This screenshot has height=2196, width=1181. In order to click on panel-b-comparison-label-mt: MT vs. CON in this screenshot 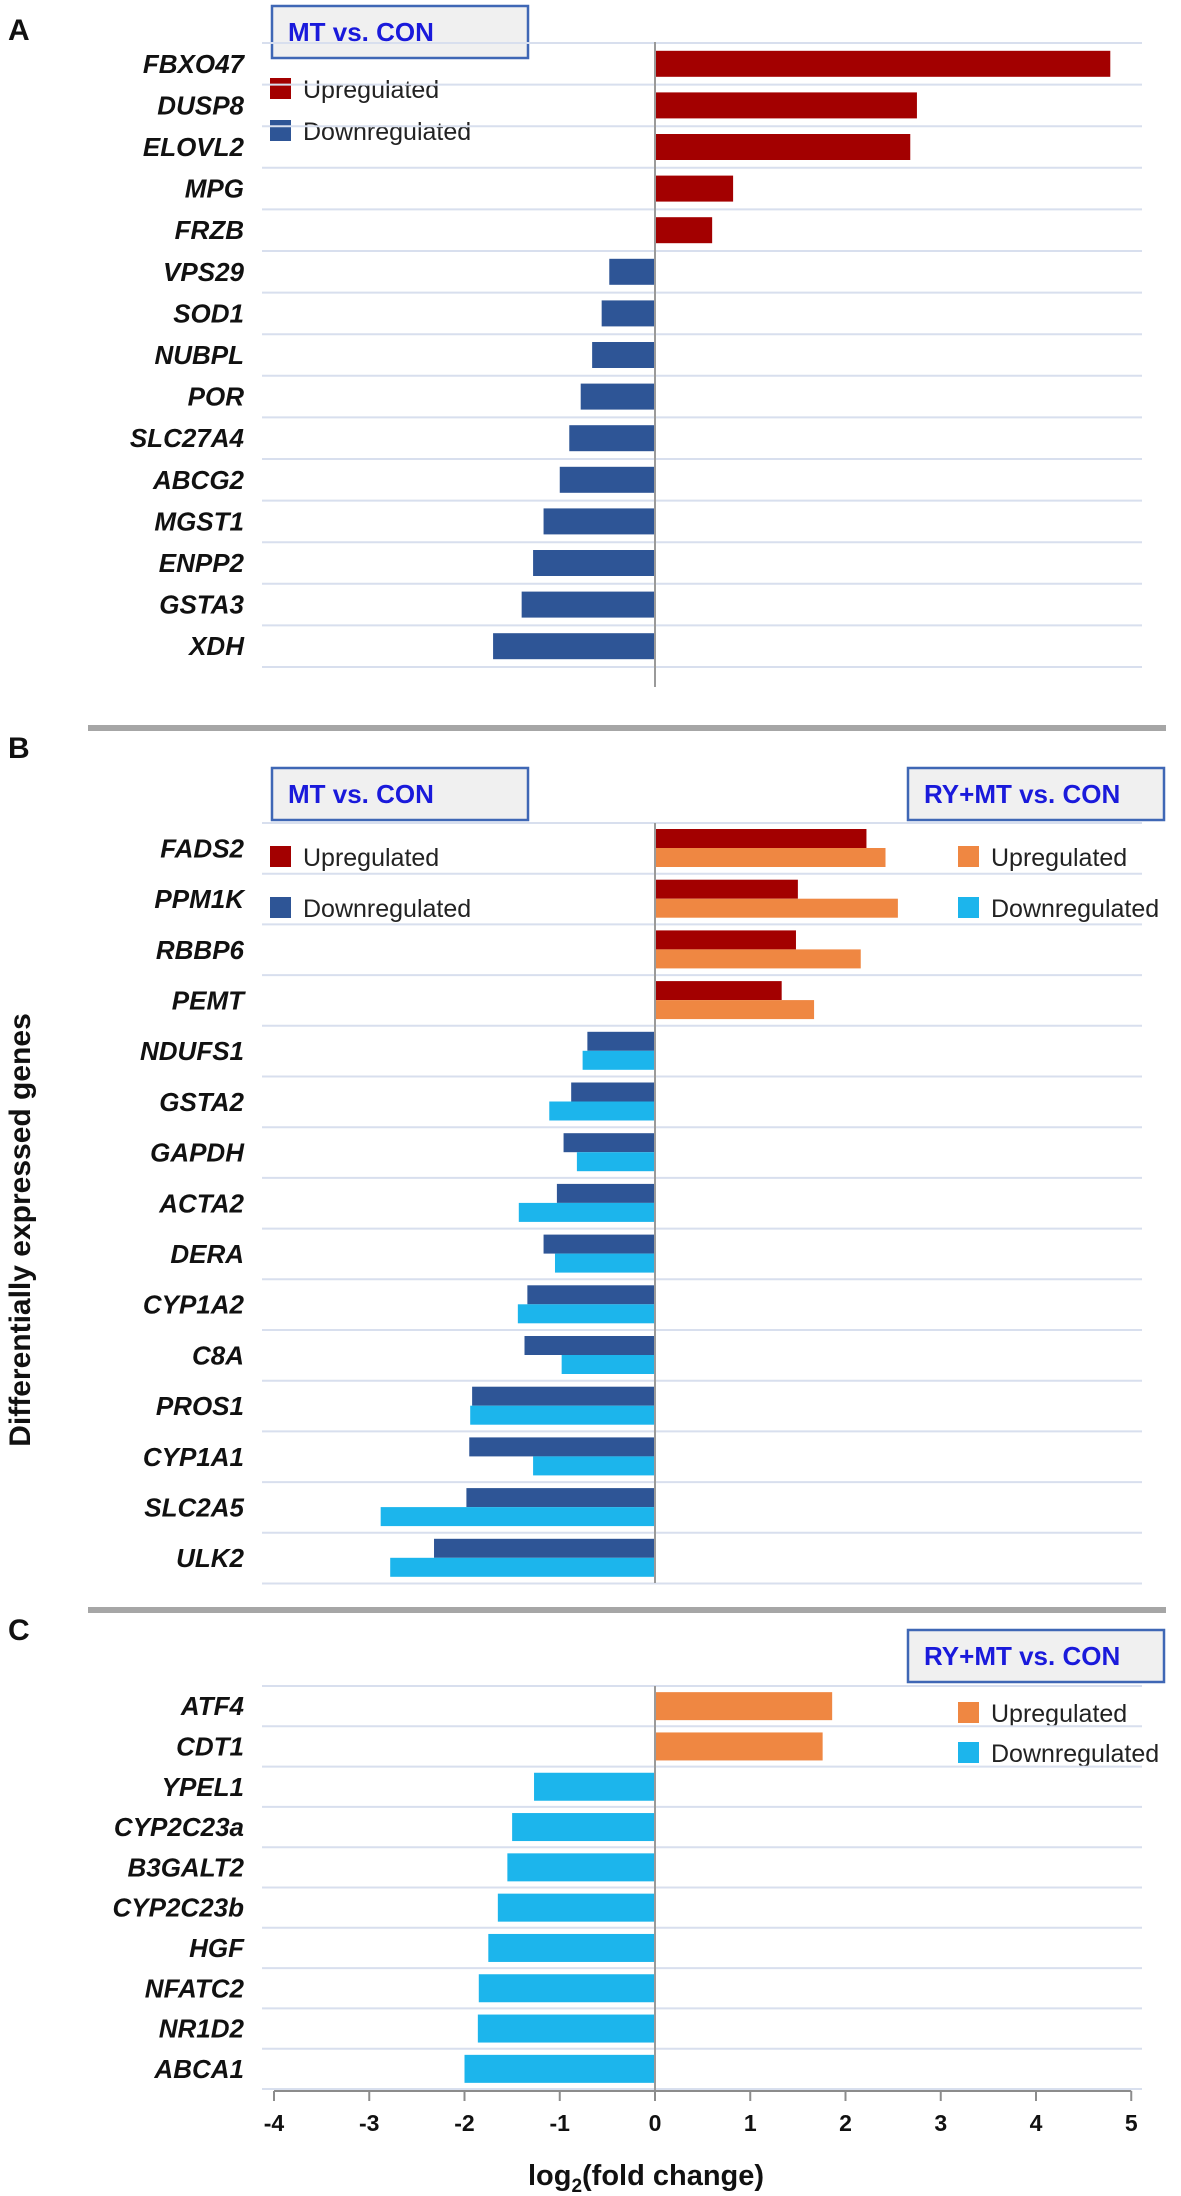, I will do `click(361, 794)`.